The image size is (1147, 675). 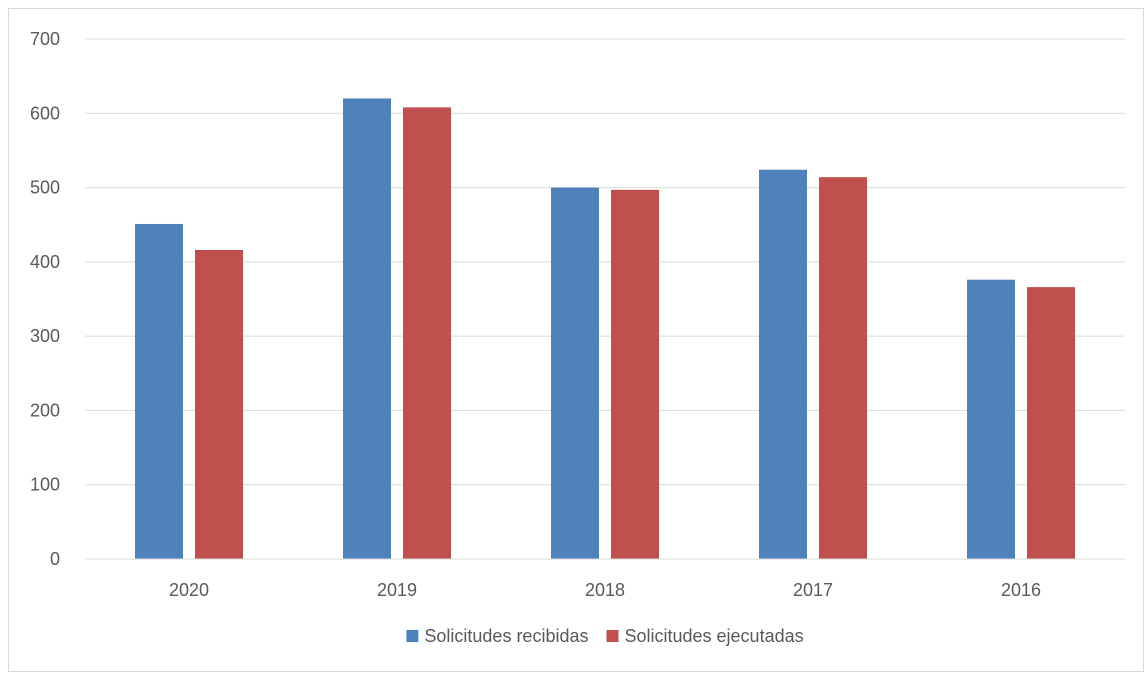 I want to click on y-tick-label: 500, so click(x=45, y=188).